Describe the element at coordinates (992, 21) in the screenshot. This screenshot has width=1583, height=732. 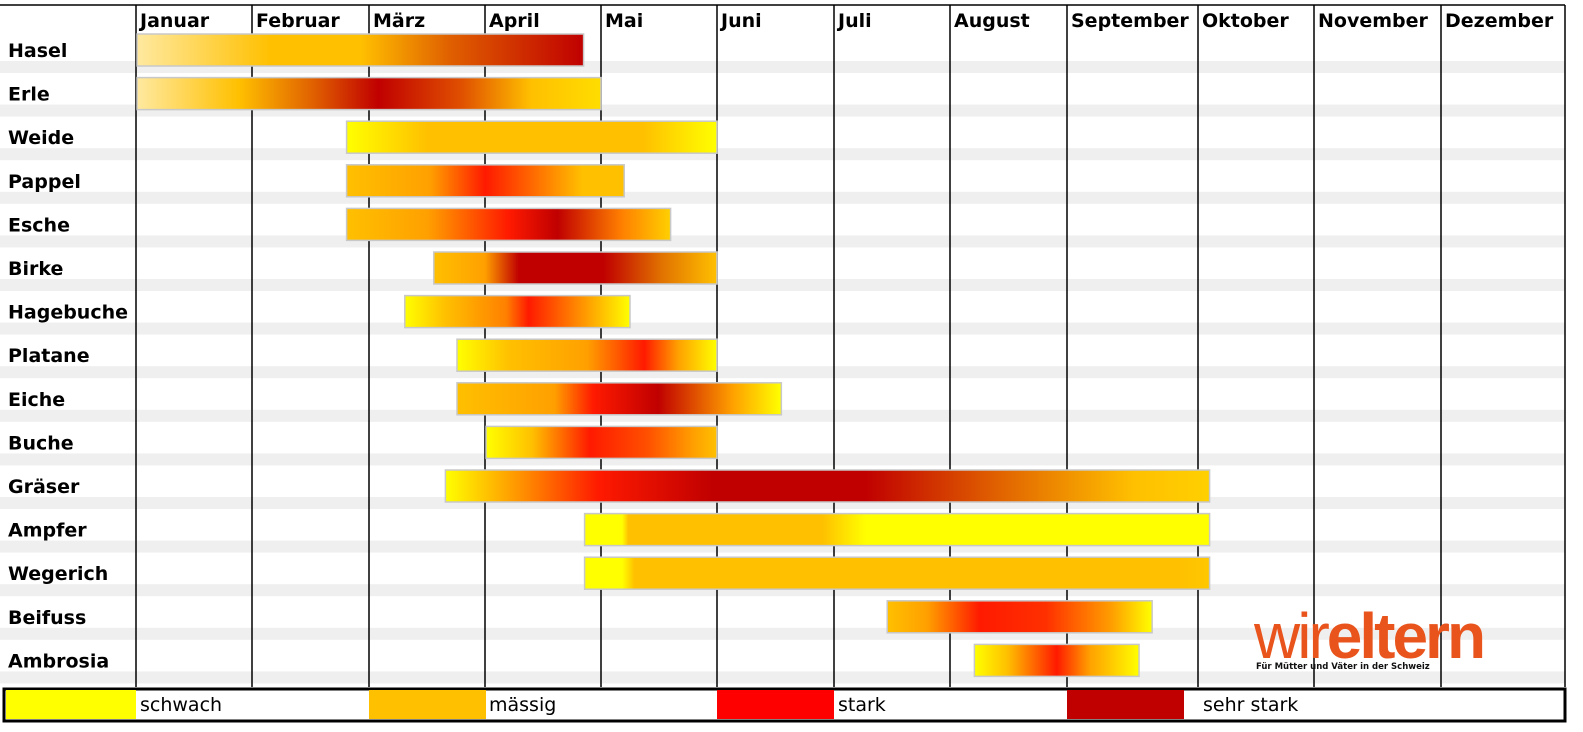
I see `month-label: August` at that location.